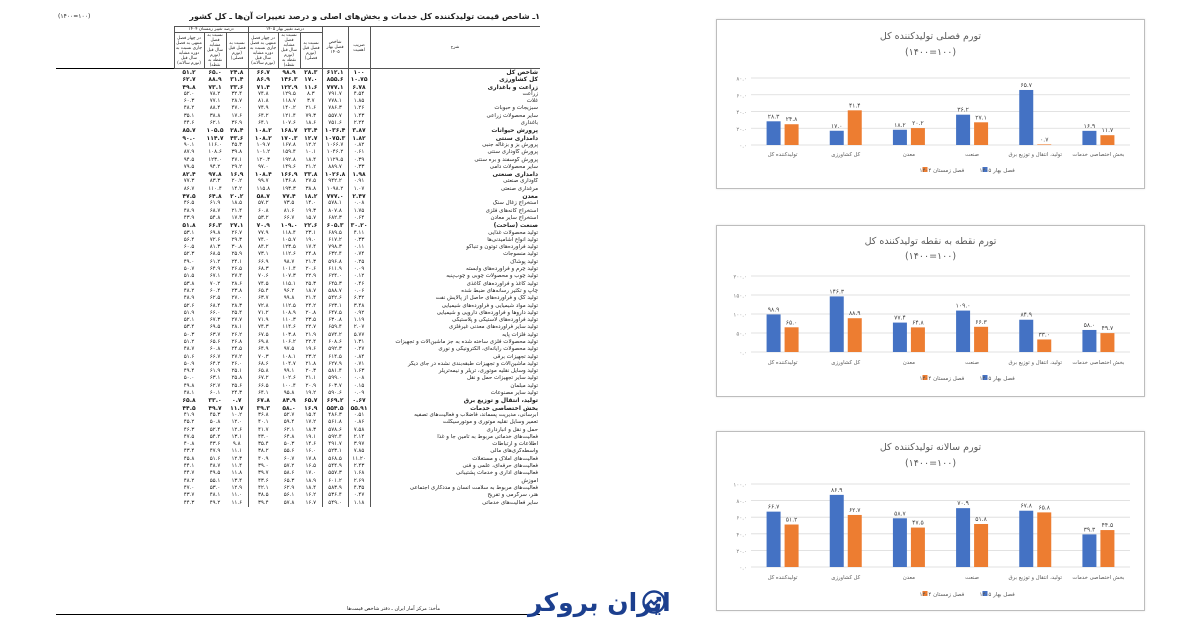 The height and width of the screenshot is (630, 1200). What do you see at coordinates (237, 436) in the screenshot?
I see `row-value-cell: ۱۳.۱` at bounding box center [237, 436].